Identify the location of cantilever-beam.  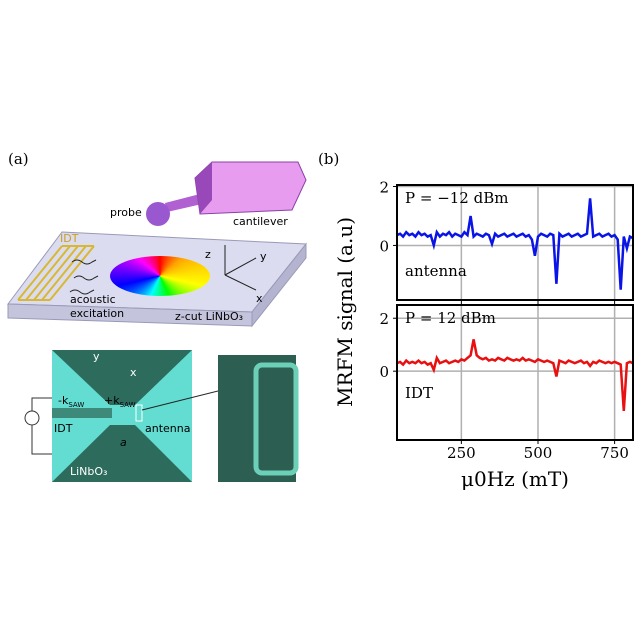
(183, 203).